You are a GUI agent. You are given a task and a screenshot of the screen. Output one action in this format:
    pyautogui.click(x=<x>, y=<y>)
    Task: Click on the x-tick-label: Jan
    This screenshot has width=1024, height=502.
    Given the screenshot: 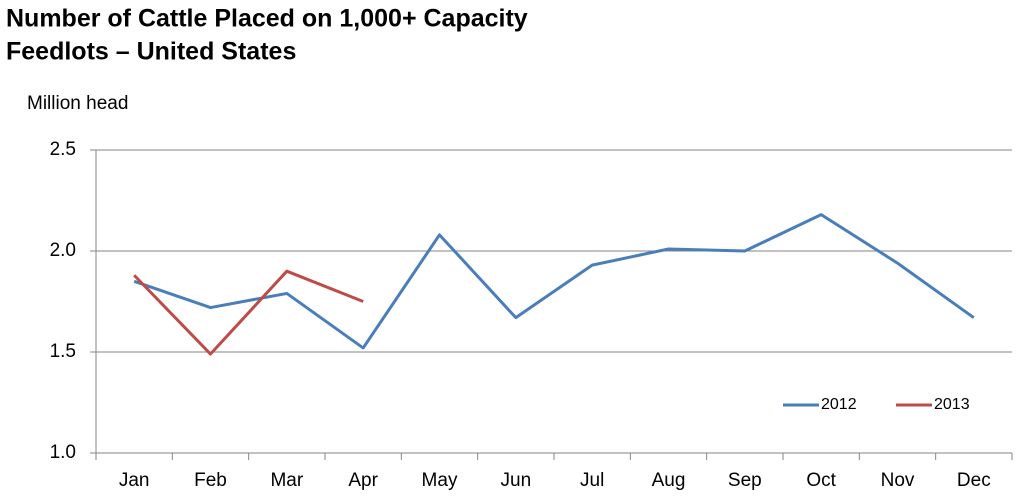 What is the action you would take?
    pyautogui.click(x=134, y=480)
    